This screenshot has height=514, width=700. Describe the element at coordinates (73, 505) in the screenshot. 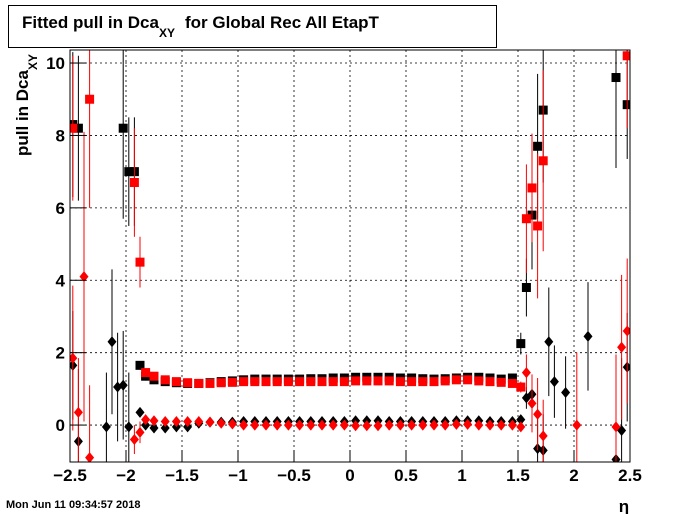

I see `timestamp: Mon Jun 11 09:34:57 2018` at that location.